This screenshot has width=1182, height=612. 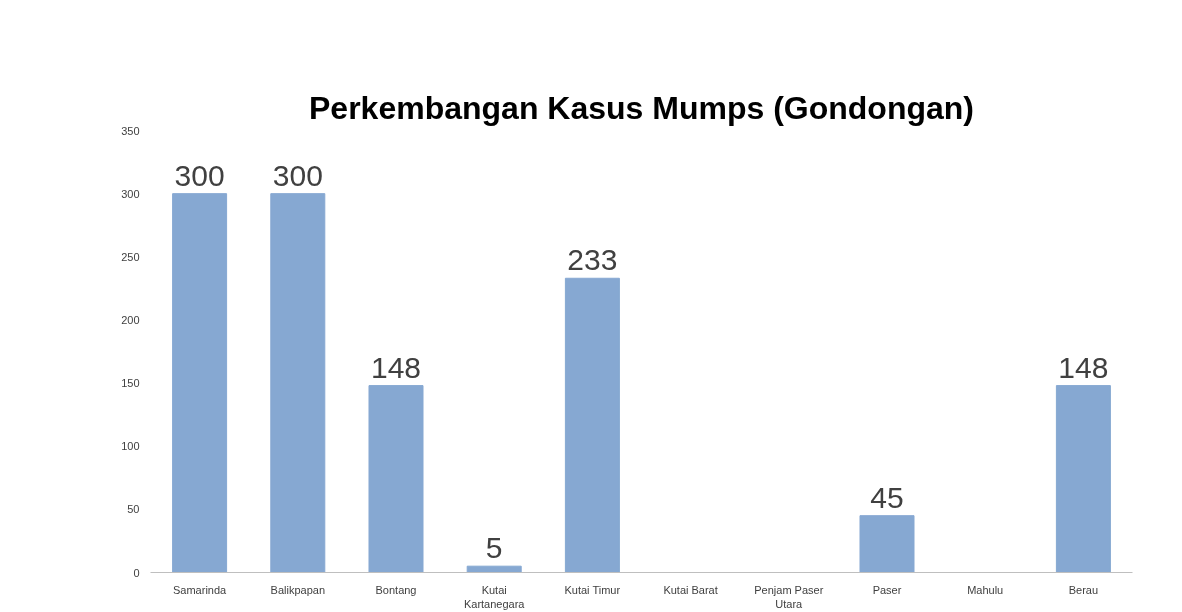 I want to click on data-label: 45, so click(x=887, y=497).